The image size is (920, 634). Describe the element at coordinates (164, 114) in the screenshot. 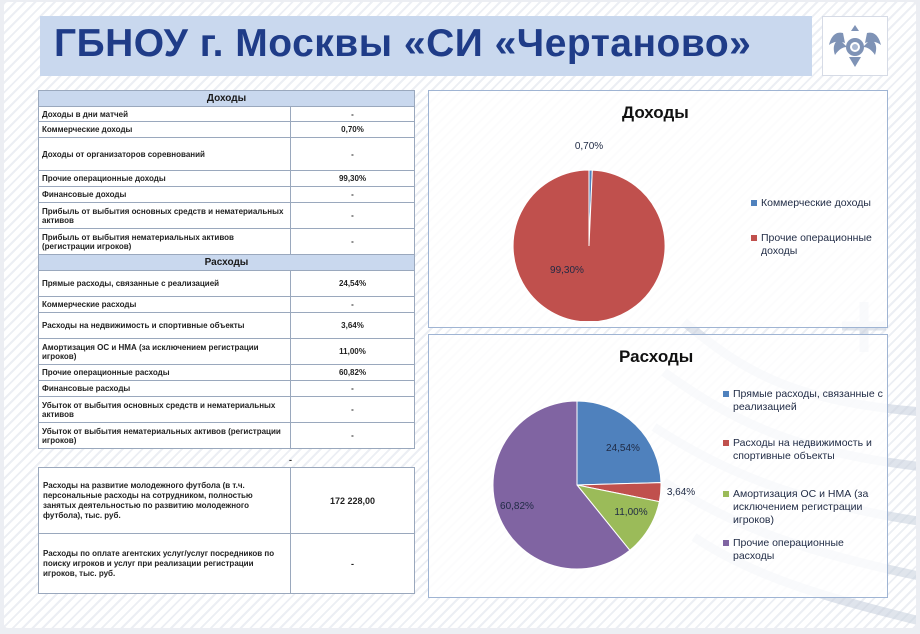

I see `row-label: Доходы в дни матчей` at that location.